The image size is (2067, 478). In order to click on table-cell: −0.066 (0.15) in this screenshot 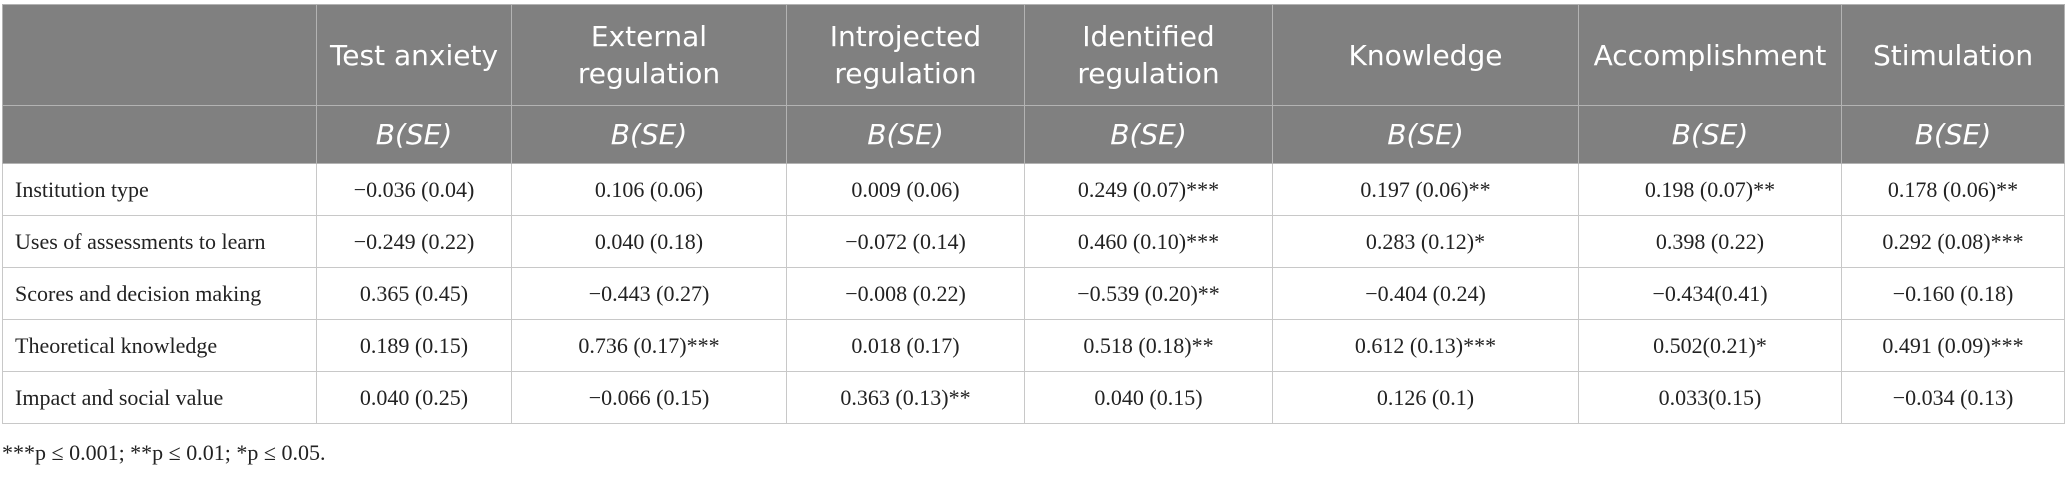, I will do `click(649, 397)`.